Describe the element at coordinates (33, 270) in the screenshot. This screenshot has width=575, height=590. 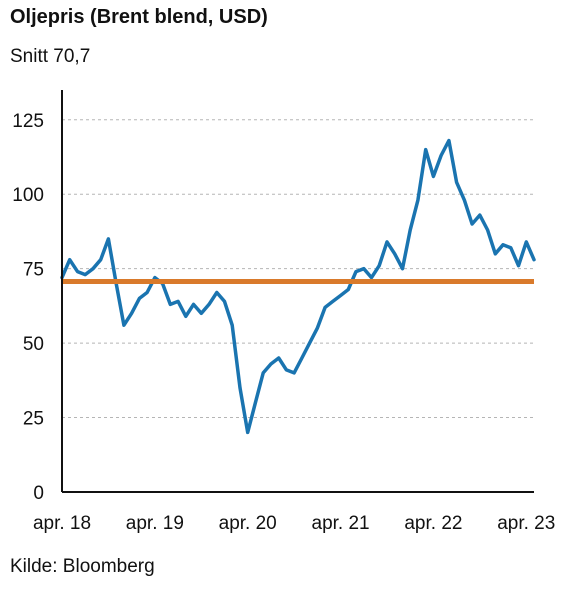
I see `y-tick-label: 75` at that location.